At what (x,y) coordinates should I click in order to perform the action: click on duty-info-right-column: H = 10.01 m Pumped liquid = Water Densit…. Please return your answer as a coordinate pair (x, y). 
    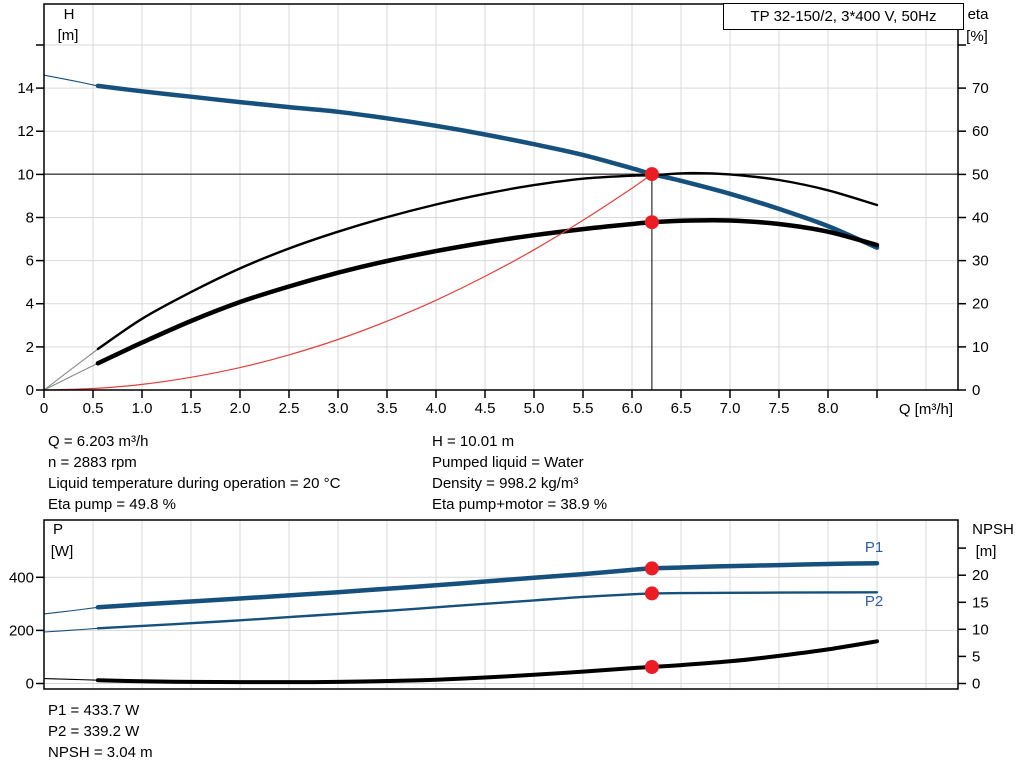
    Looking at the image, I should click on (519, 473).